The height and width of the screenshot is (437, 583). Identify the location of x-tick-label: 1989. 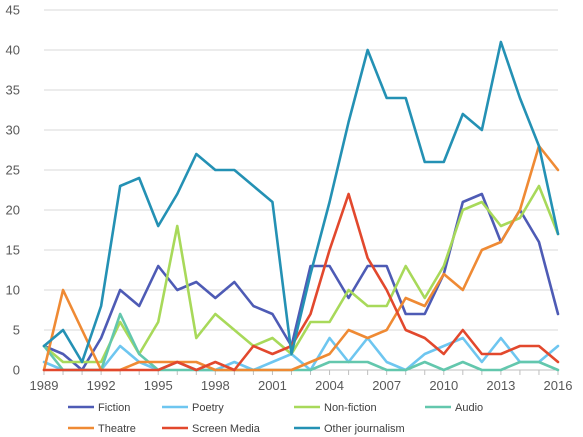
(44, 385).